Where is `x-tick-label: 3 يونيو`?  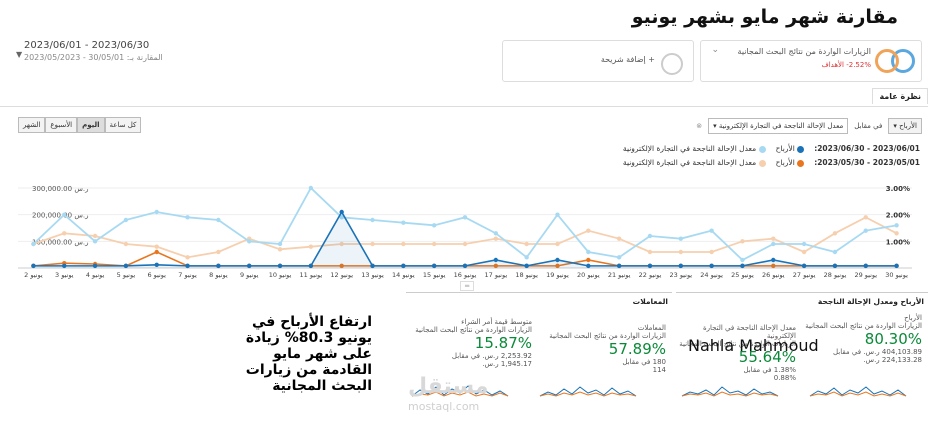
x-tick-label: 3 يونيو is located at coordinates (64, 275).